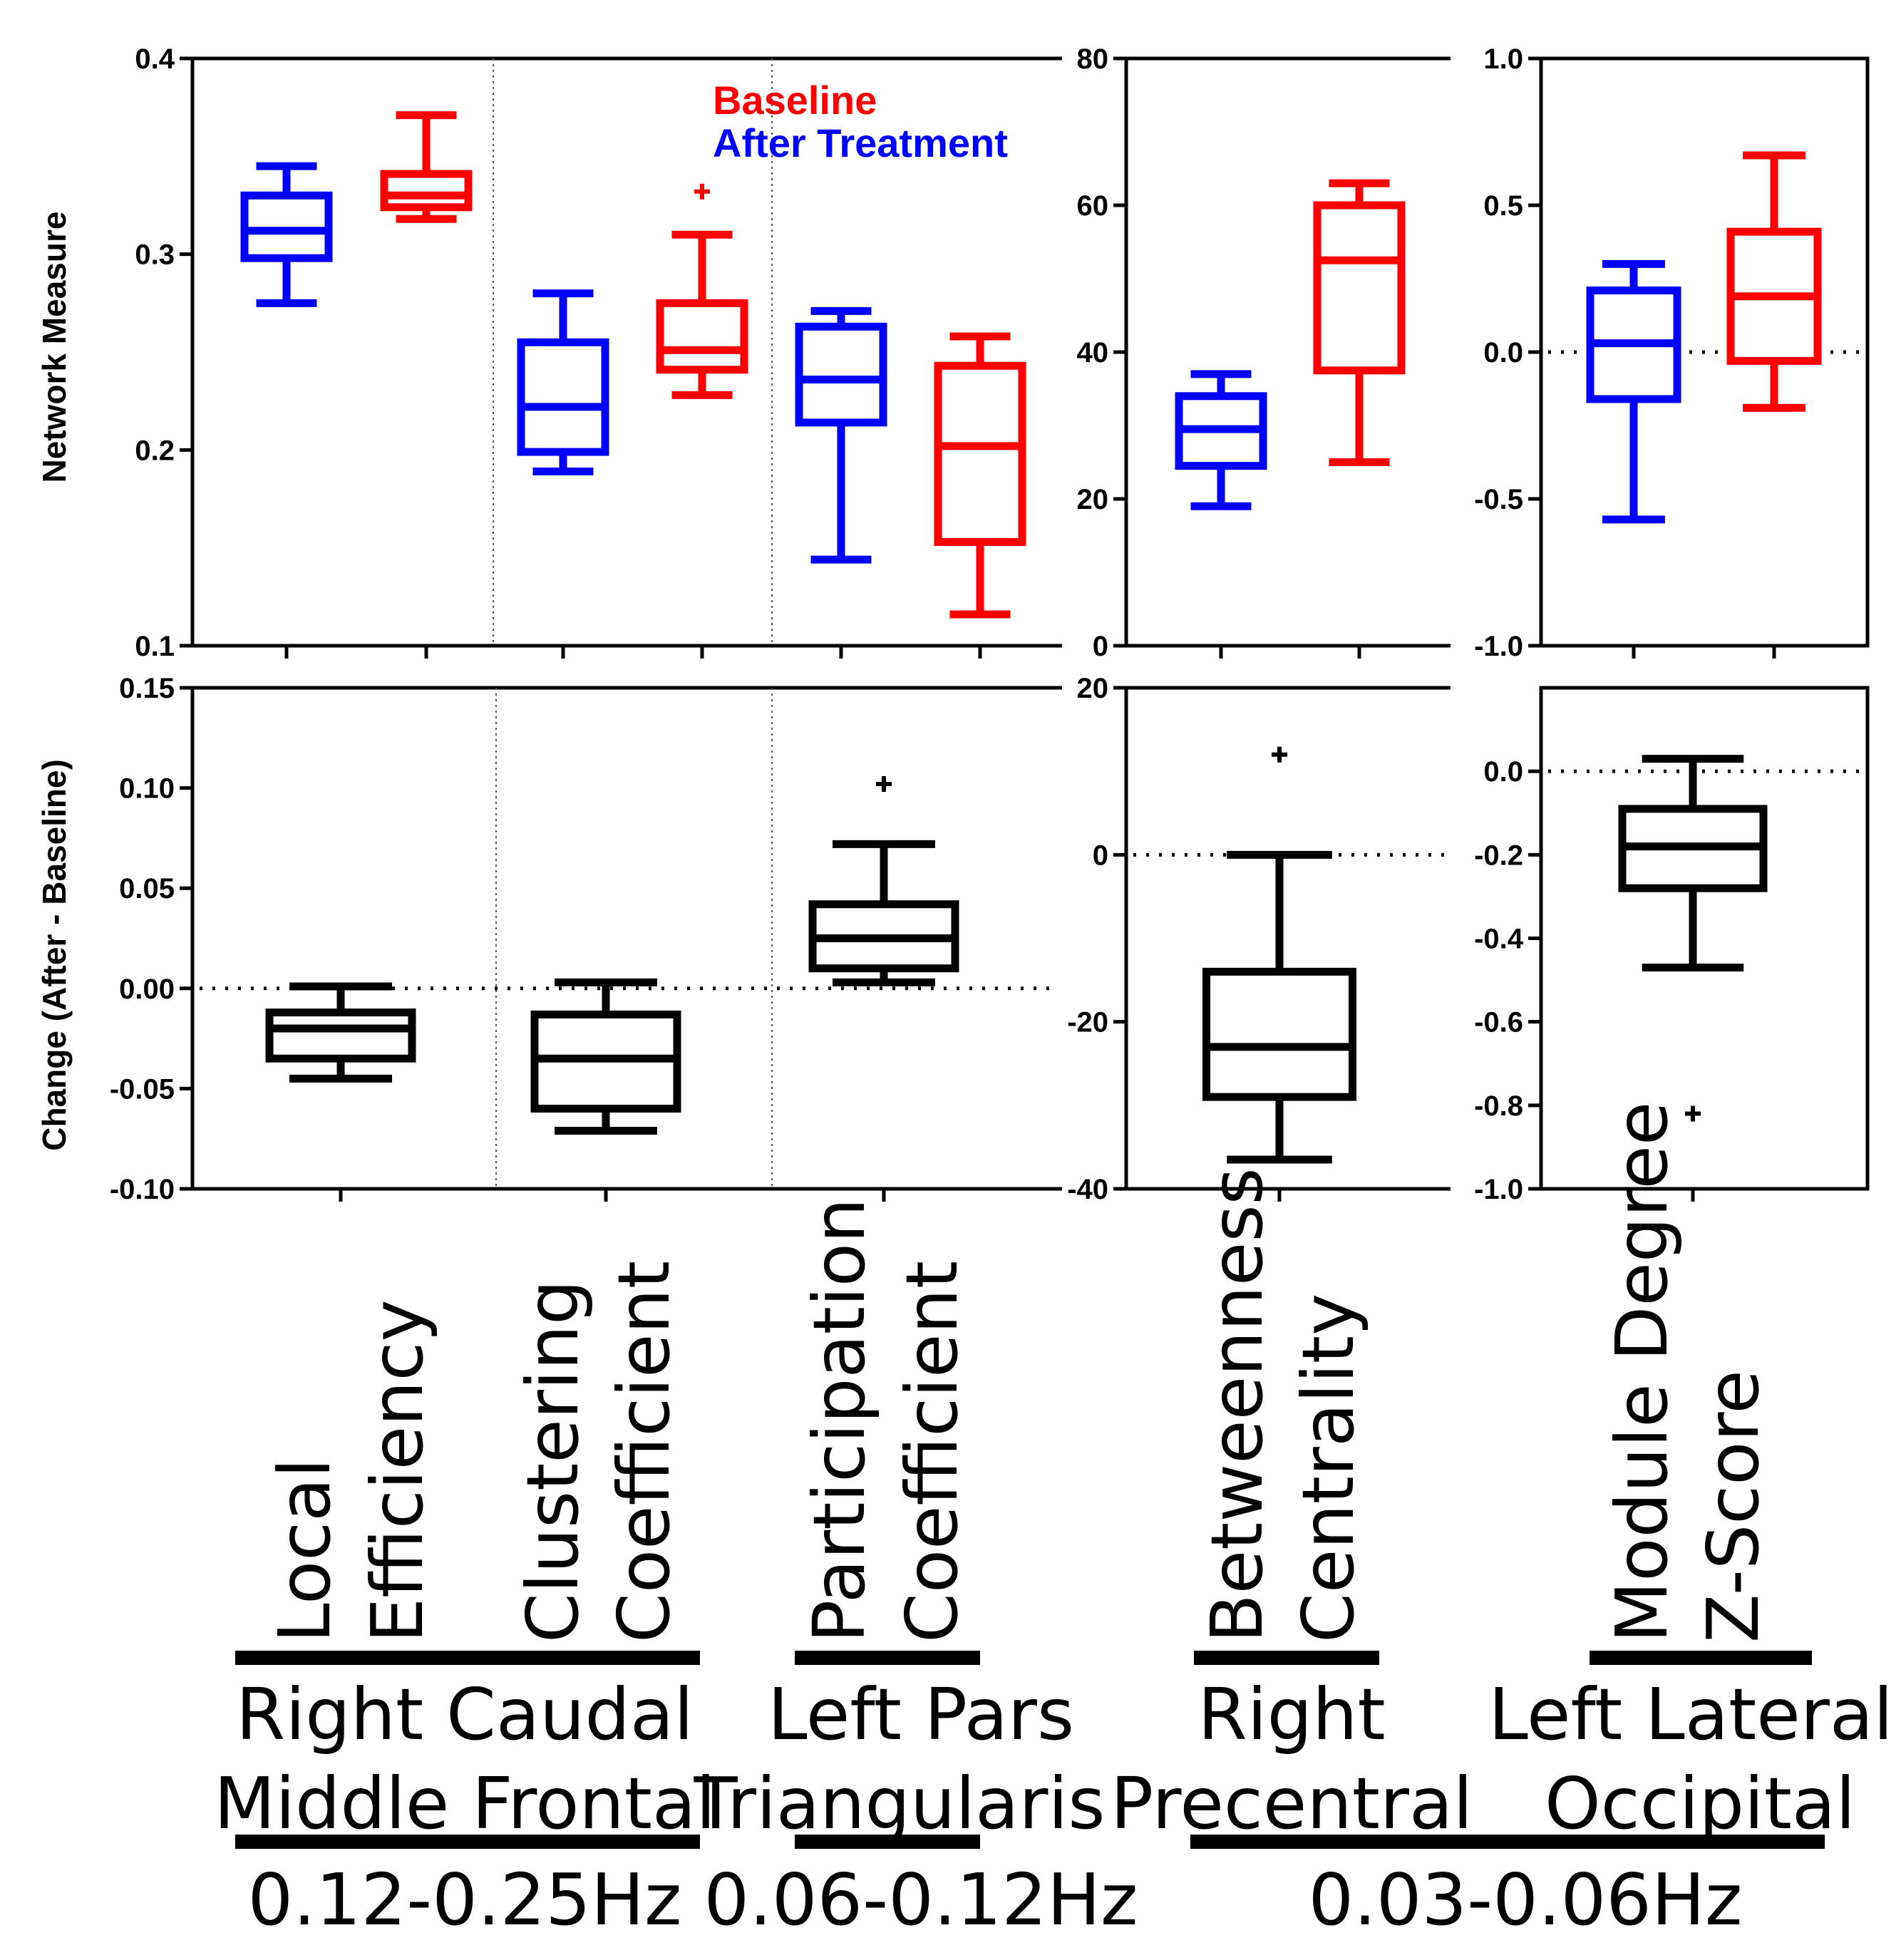  Describe the element at coordinates (1633, 392) in the screenshot. I see `box-after-module-degree-z-score` at that location.